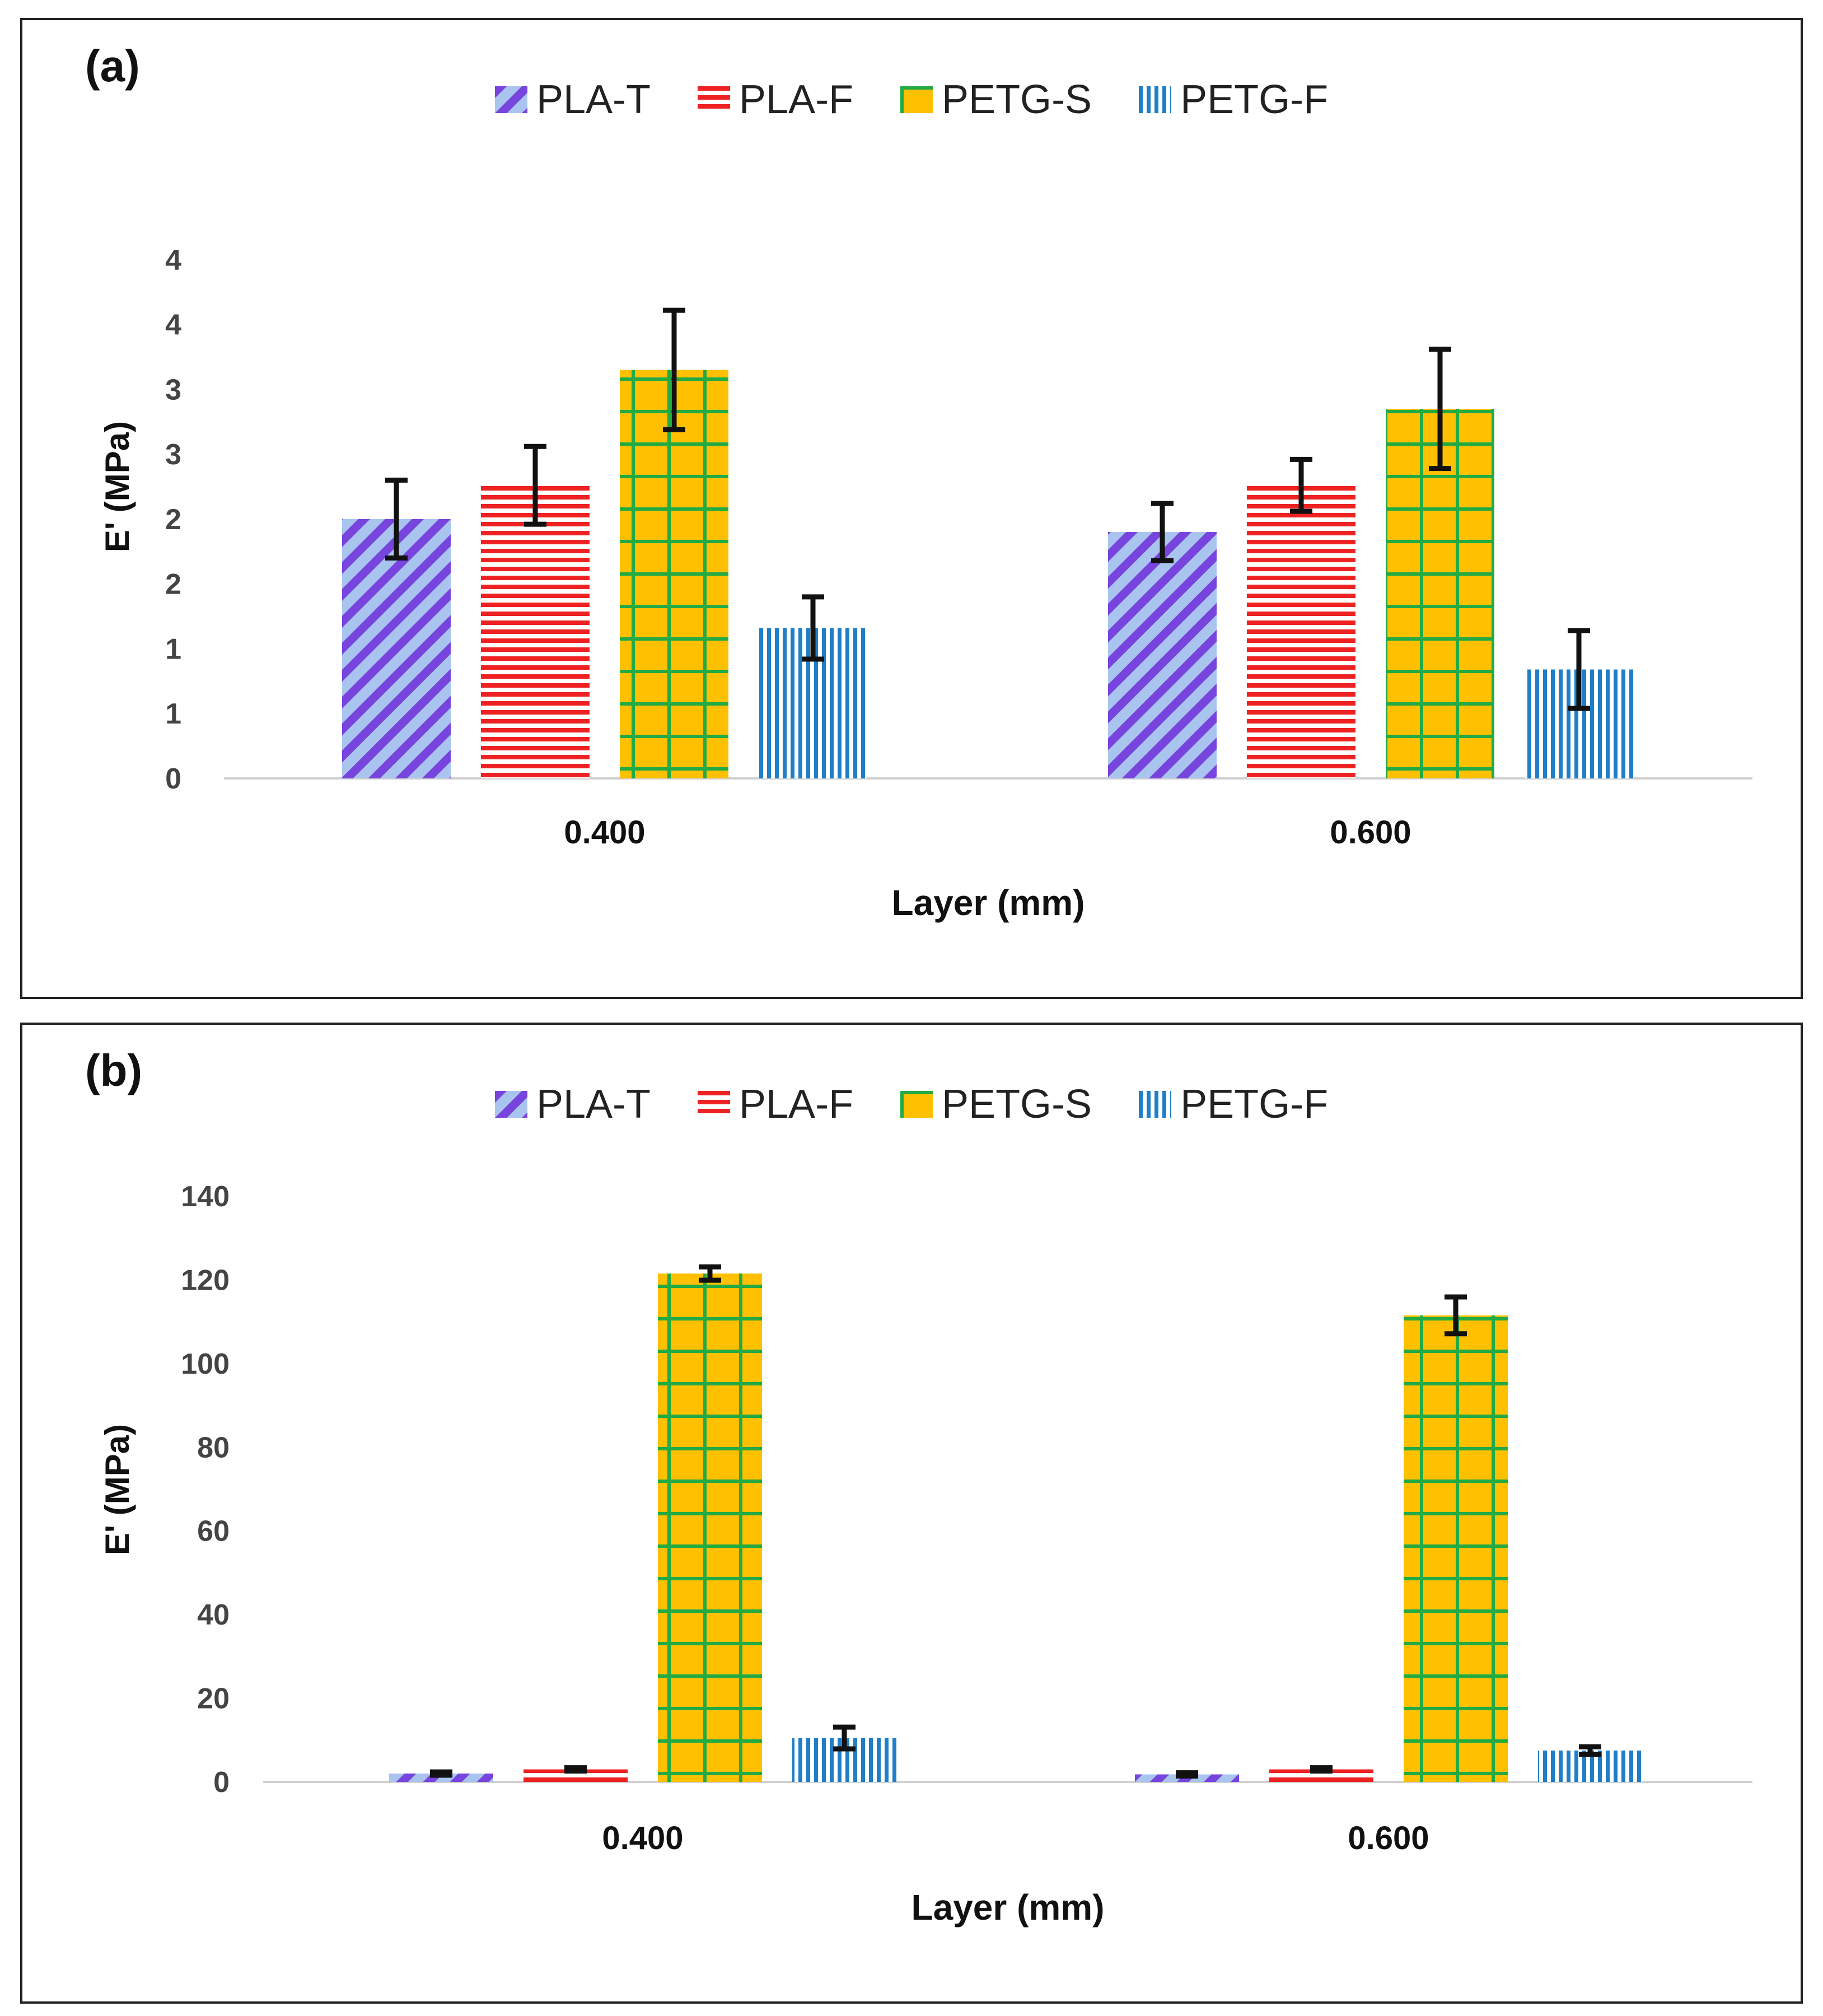  Describe the element at coordinates (213, 1699) in the screenshot. I see `y-tick-label: 20` at that location.